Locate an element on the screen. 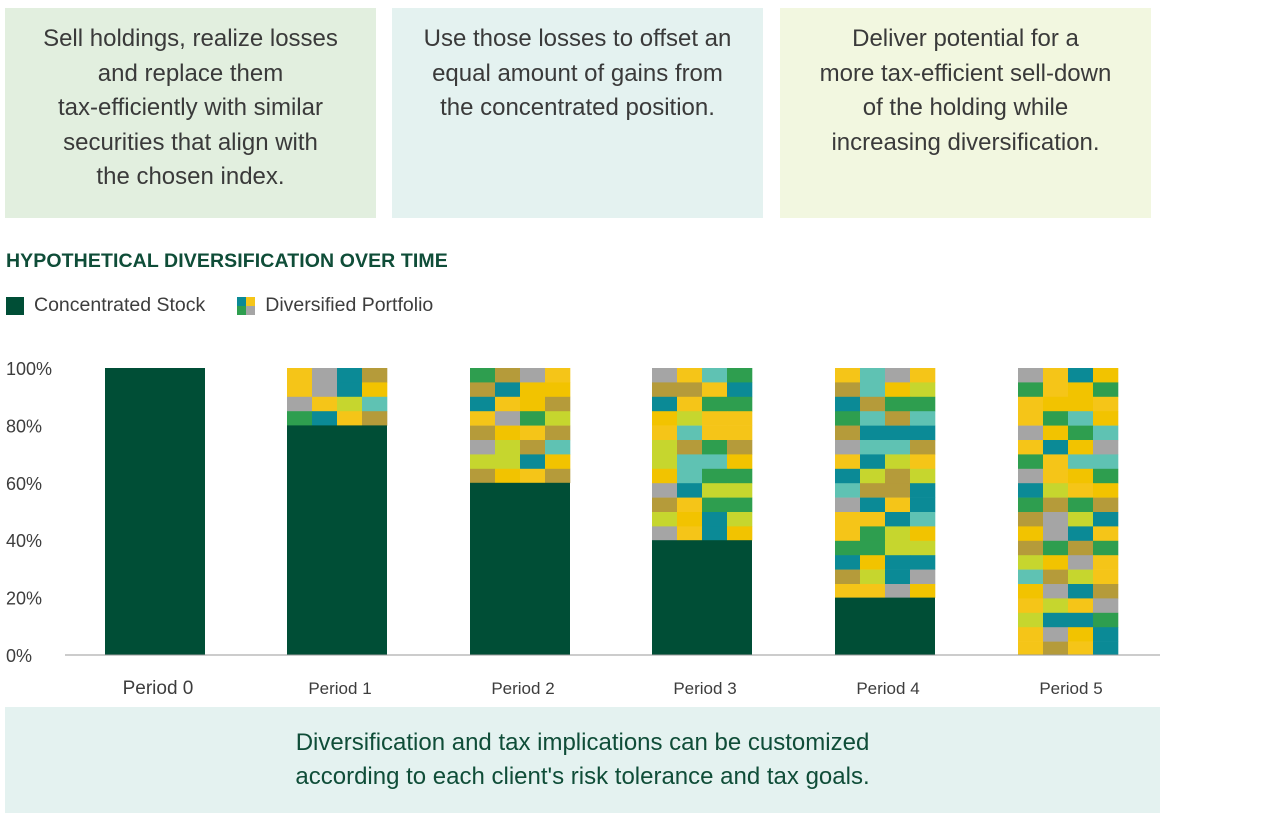 The image size is (1284, 815). legend-label-concentrated: Concentrated Stock is located at coordinates (120, 305).